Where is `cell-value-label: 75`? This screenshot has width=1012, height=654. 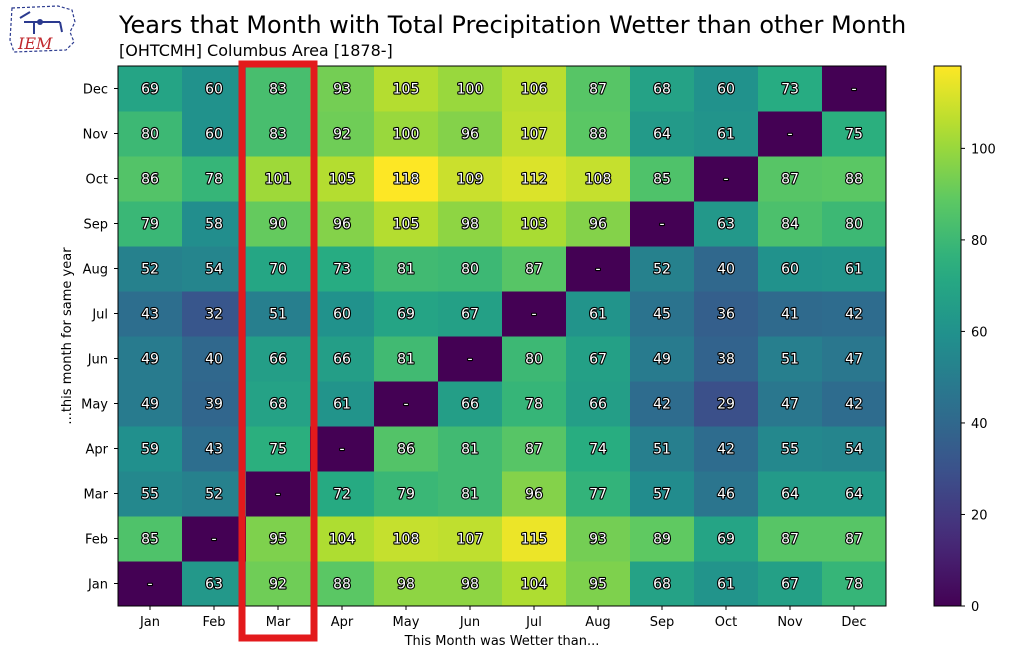
cell-value-label: 75 is located at coordinates (278, 450).